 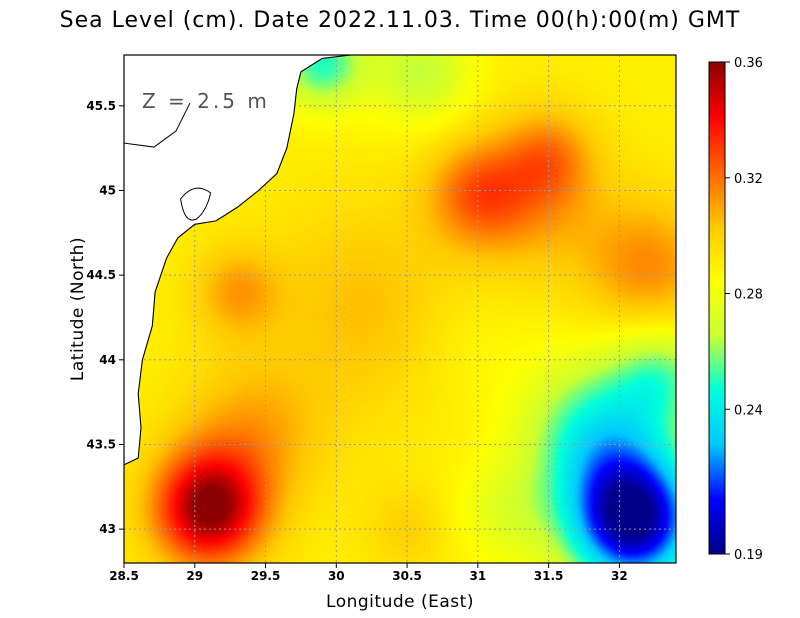 I want to click on x-tick-label: 29.5, so click(x=266, y=576).